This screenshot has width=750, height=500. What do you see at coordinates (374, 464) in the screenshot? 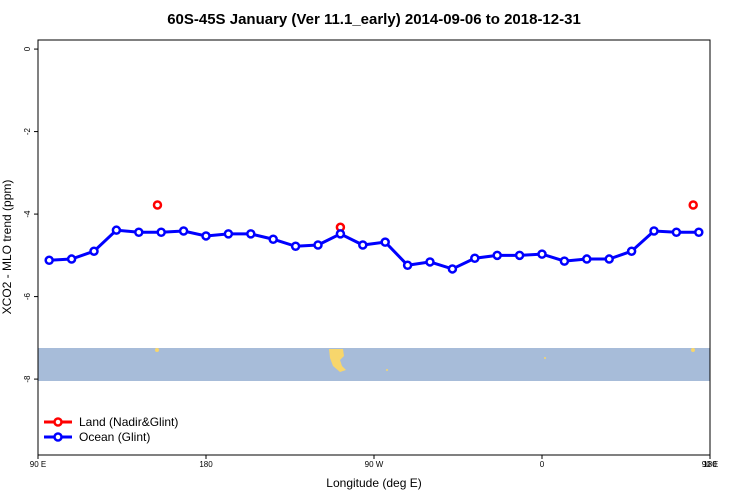
I see `x-tick-label: 90 W` at bounding box center [374, 464].